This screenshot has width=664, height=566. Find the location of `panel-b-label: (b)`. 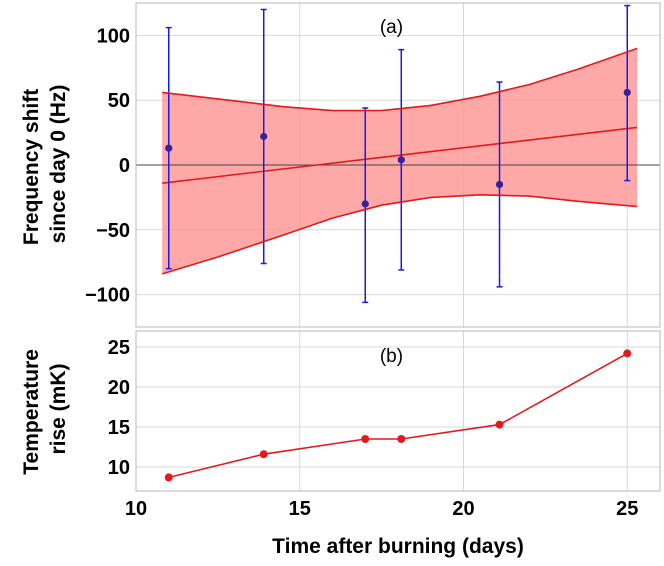

panel-b-label: (b) is located at coordinates (391, 356).